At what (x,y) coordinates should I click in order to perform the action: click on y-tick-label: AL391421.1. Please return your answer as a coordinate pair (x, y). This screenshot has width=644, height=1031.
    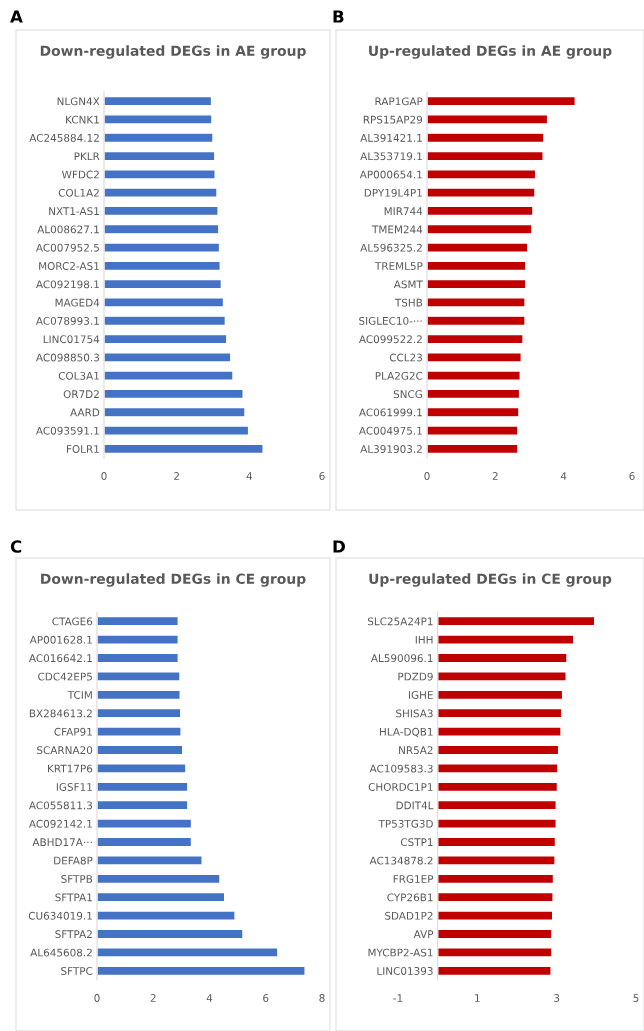
    Looking at the image, I should click on (391, 137).